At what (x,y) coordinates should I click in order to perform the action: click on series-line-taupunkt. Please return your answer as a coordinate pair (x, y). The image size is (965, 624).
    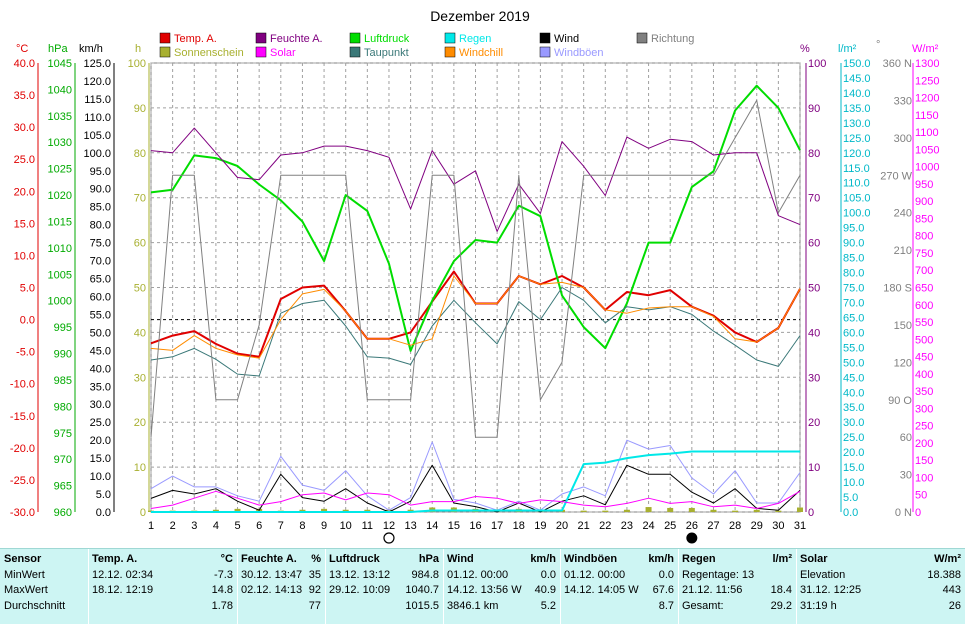
    Looking at the image, I should click on (475, 332).